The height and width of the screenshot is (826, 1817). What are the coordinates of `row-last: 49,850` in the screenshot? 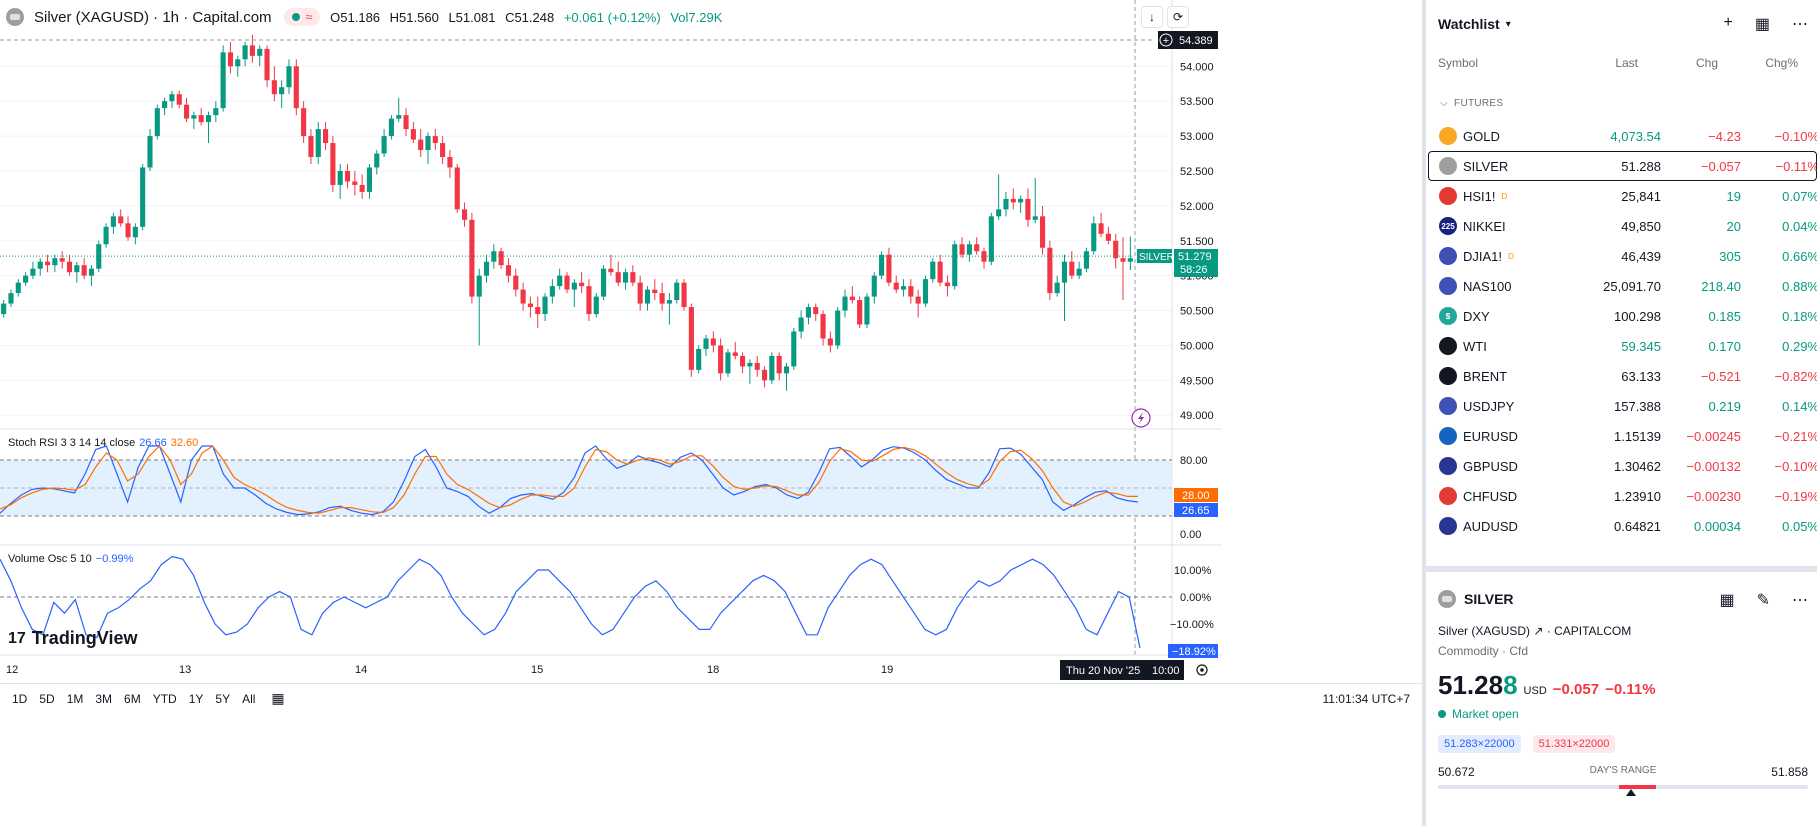 It's located at (1641, 226).